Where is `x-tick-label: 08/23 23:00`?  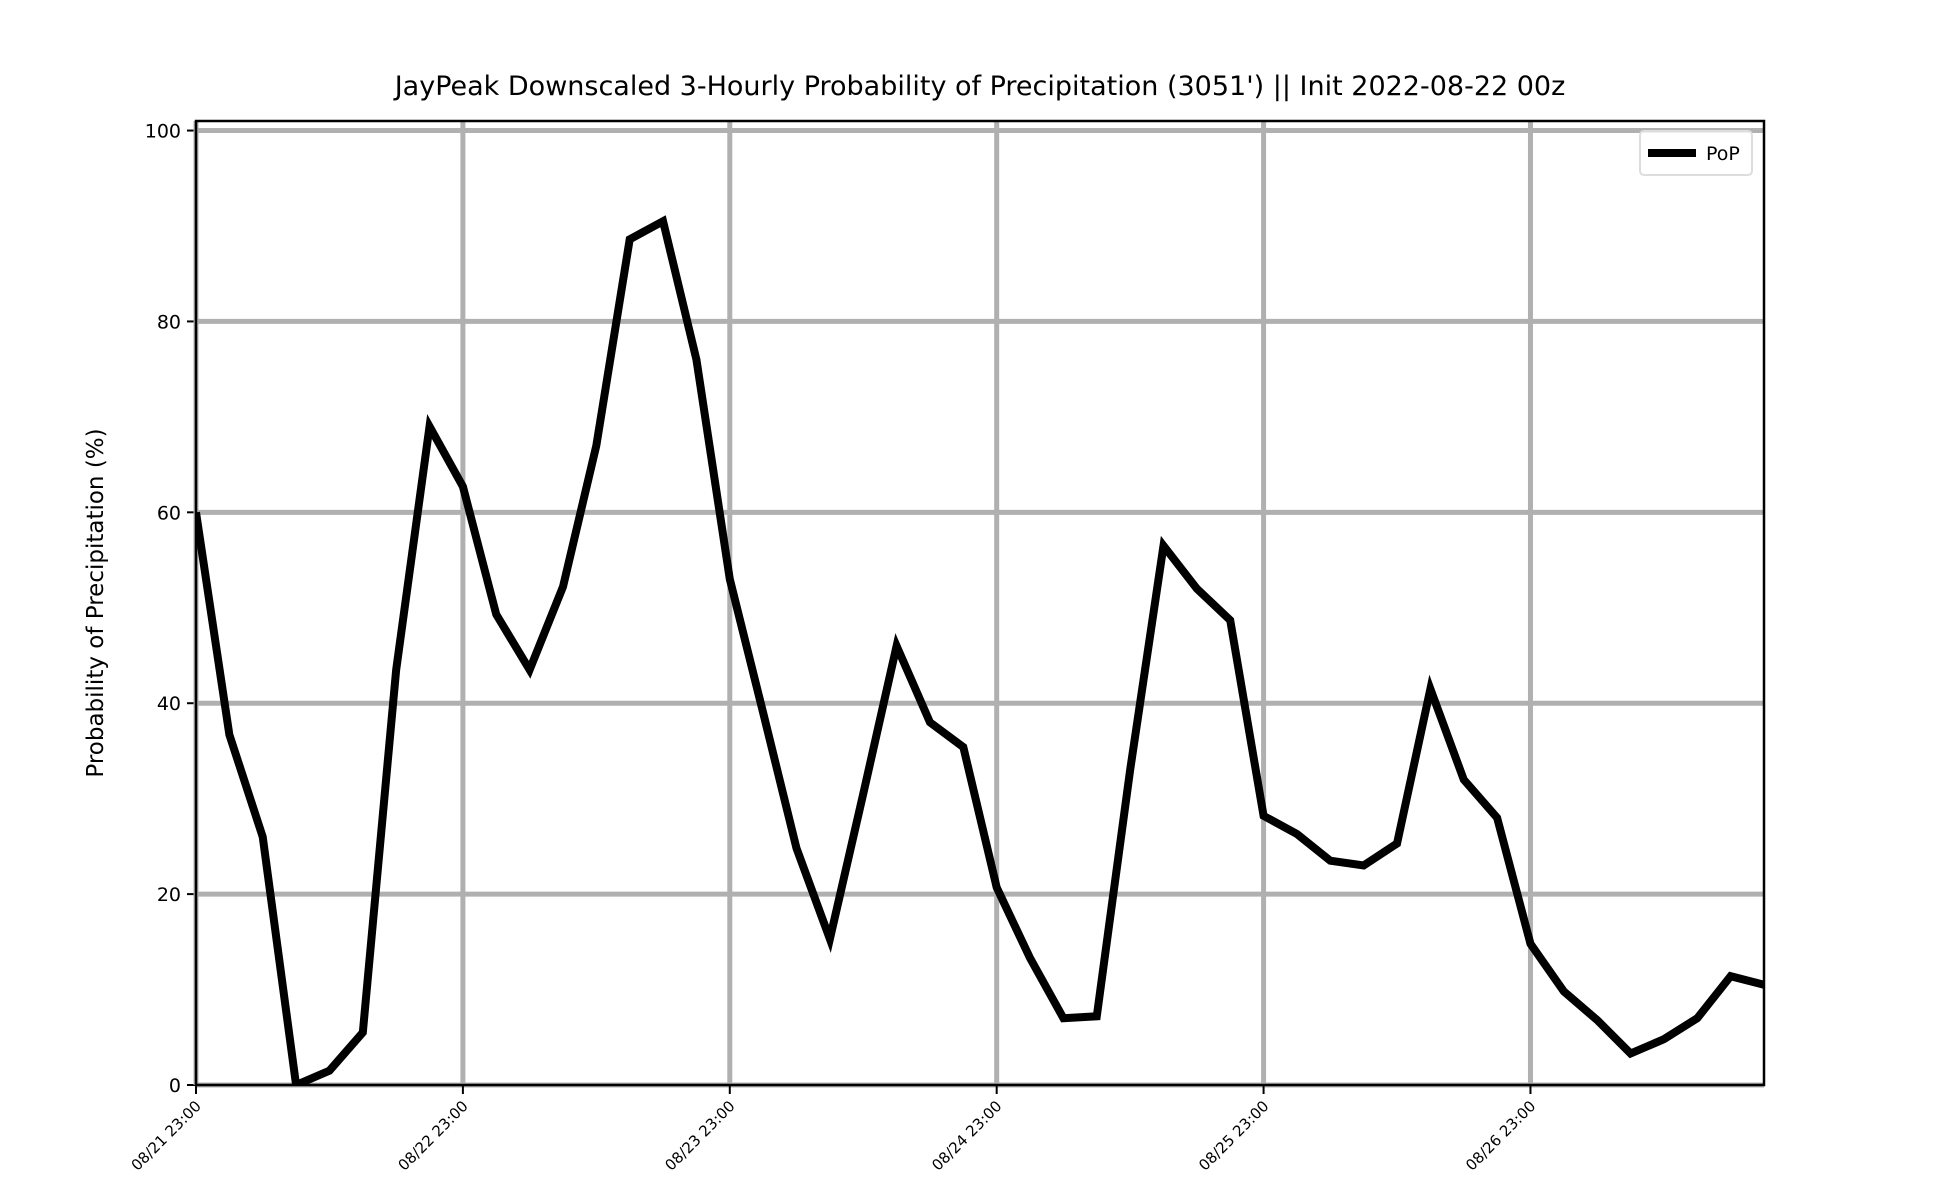
x-tick-label: 08/23 23:00 is located at coordinates (699, 1135).